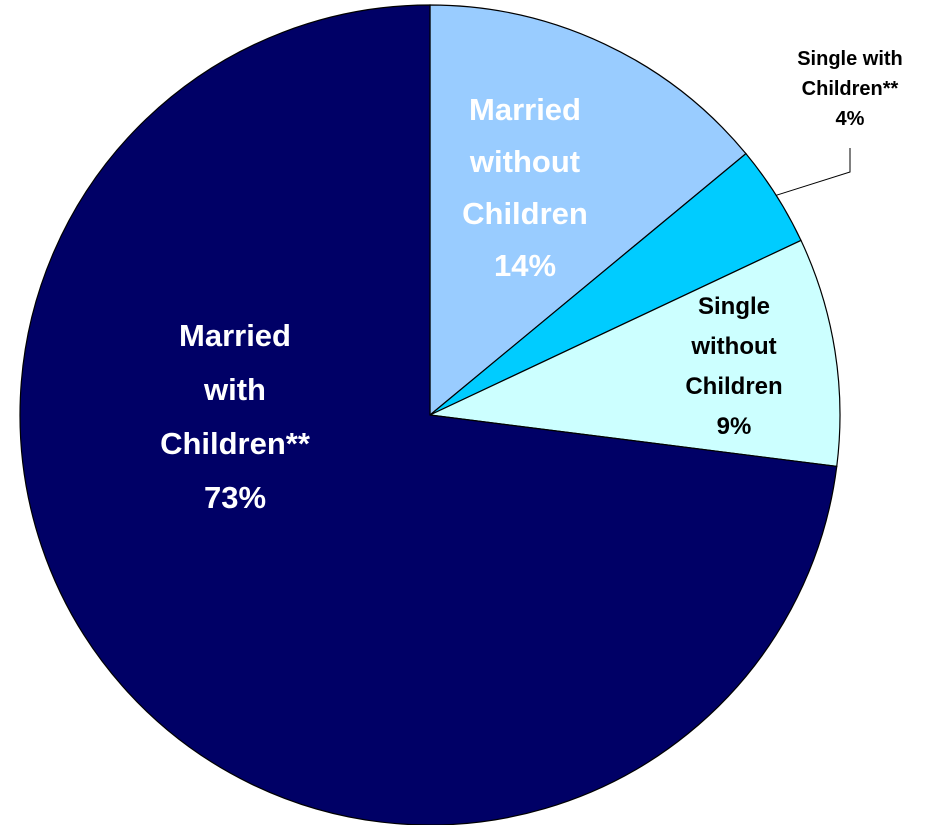 The image size is (941, 825). What do you see at coordinates (525, 187) in the screenshot?
I see `slice-label-0: Married without Children 14%` at bounding box center [525, 187].